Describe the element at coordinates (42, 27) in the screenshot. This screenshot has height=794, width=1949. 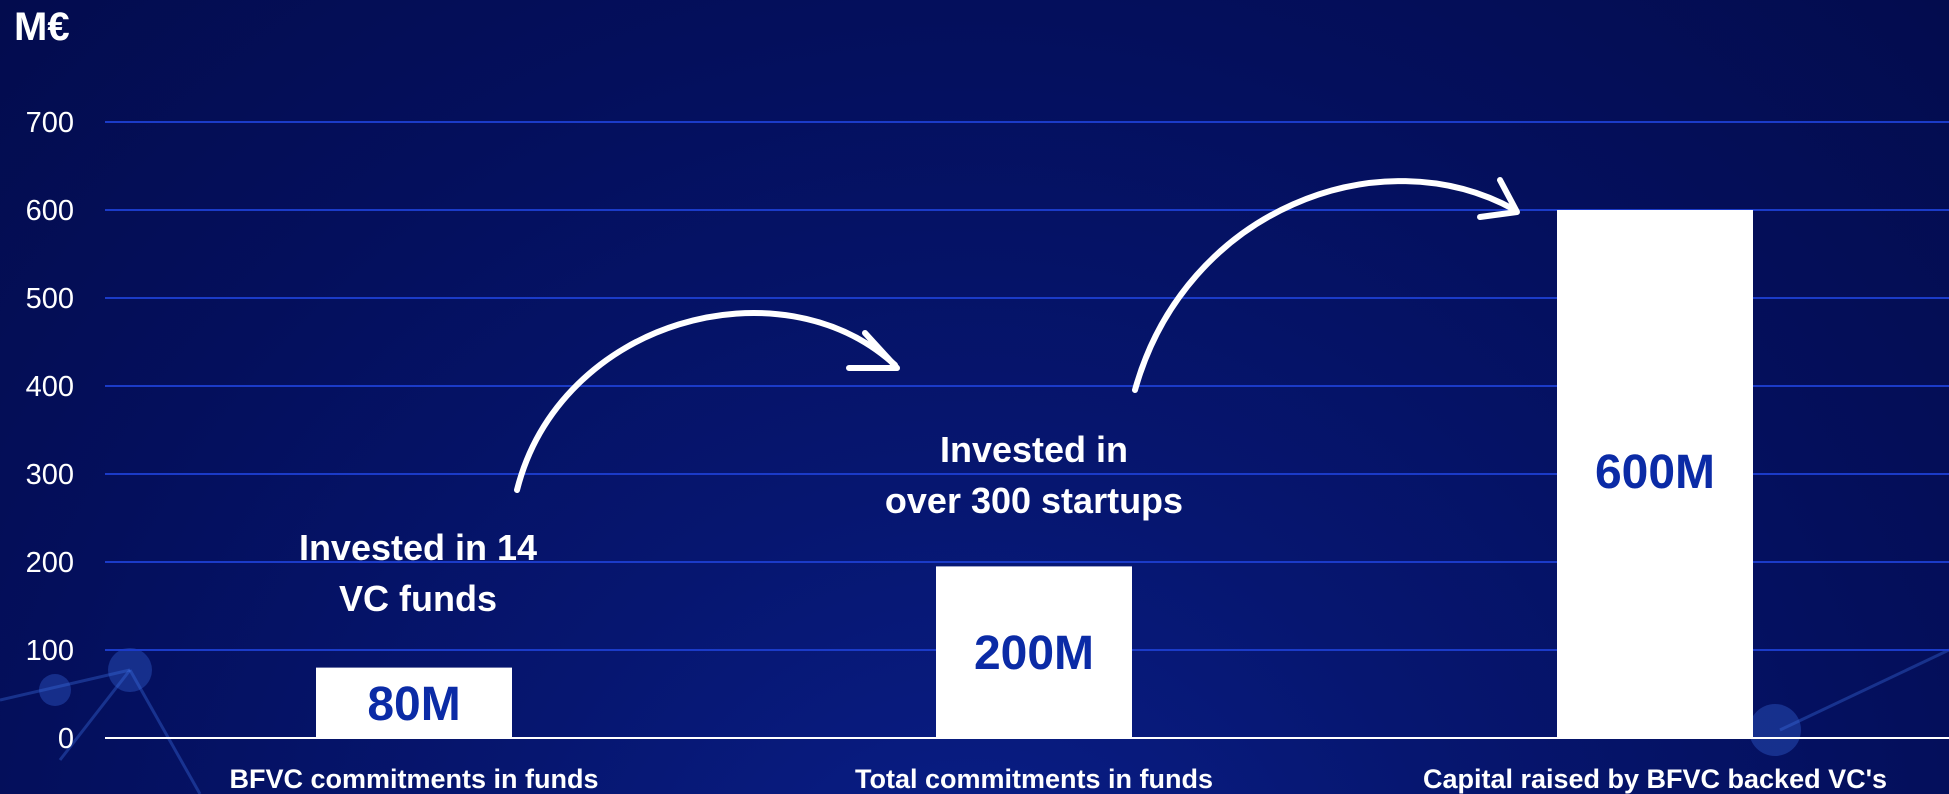
I see `y-axis-unit-label: M€` at that location.